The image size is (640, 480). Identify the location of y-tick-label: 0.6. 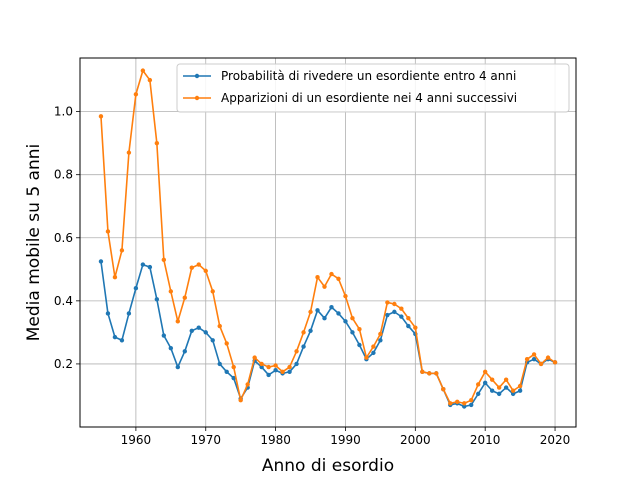
(63, 238).